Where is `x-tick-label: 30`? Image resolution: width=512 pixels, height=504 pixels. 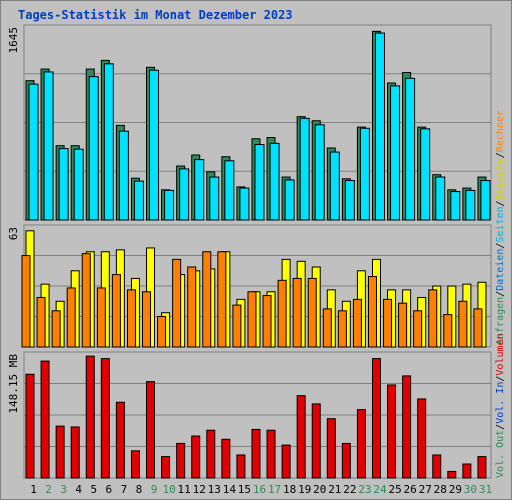 x-tick-label: 30 is located at coordinates (470, 489).